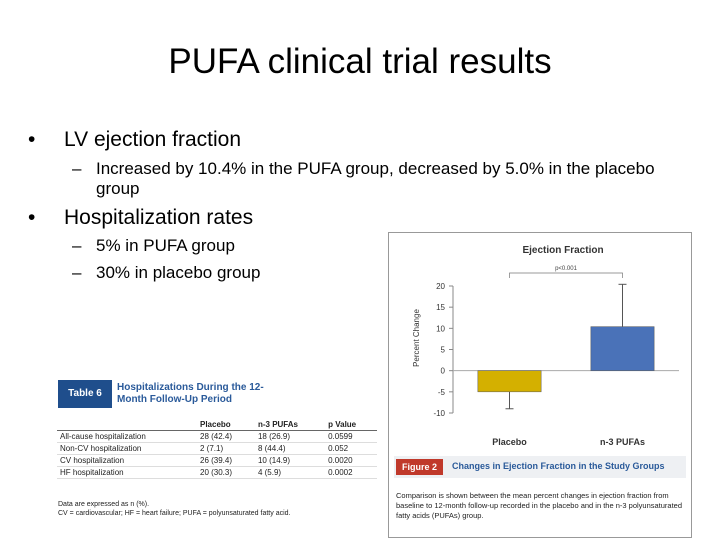 This screenshot has height=540, width=720. What do you see at coordinates (290, 472) in the screenshot?
I see `table-cell: 4 (5.9)` at bounding box center [290, 472].